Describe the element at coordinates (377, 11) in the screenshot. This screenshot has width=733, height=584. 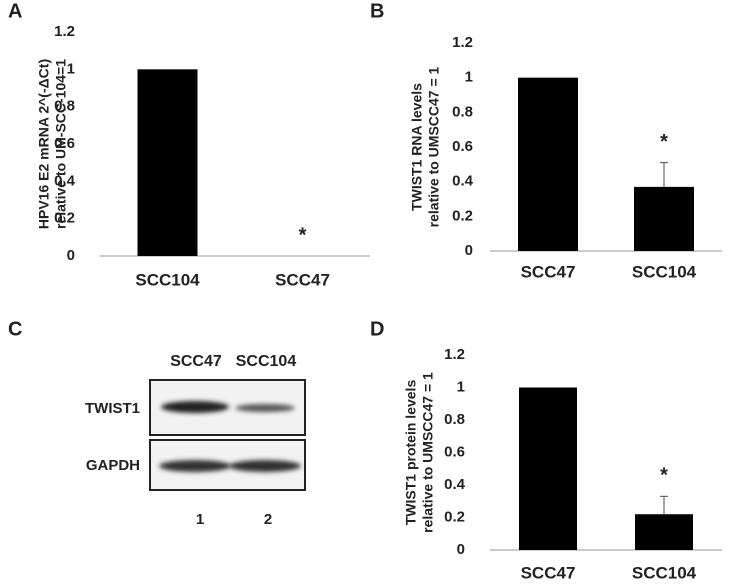
I see `panel-label: B` at that location.